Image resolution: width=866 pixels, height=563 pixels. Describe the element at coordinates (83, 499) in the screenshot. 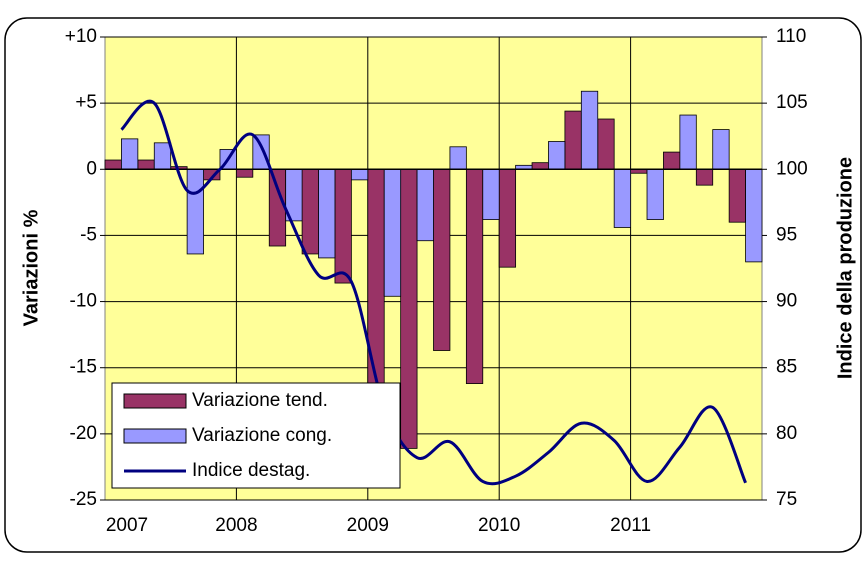

I see `y-tick-label: -25` at that location.